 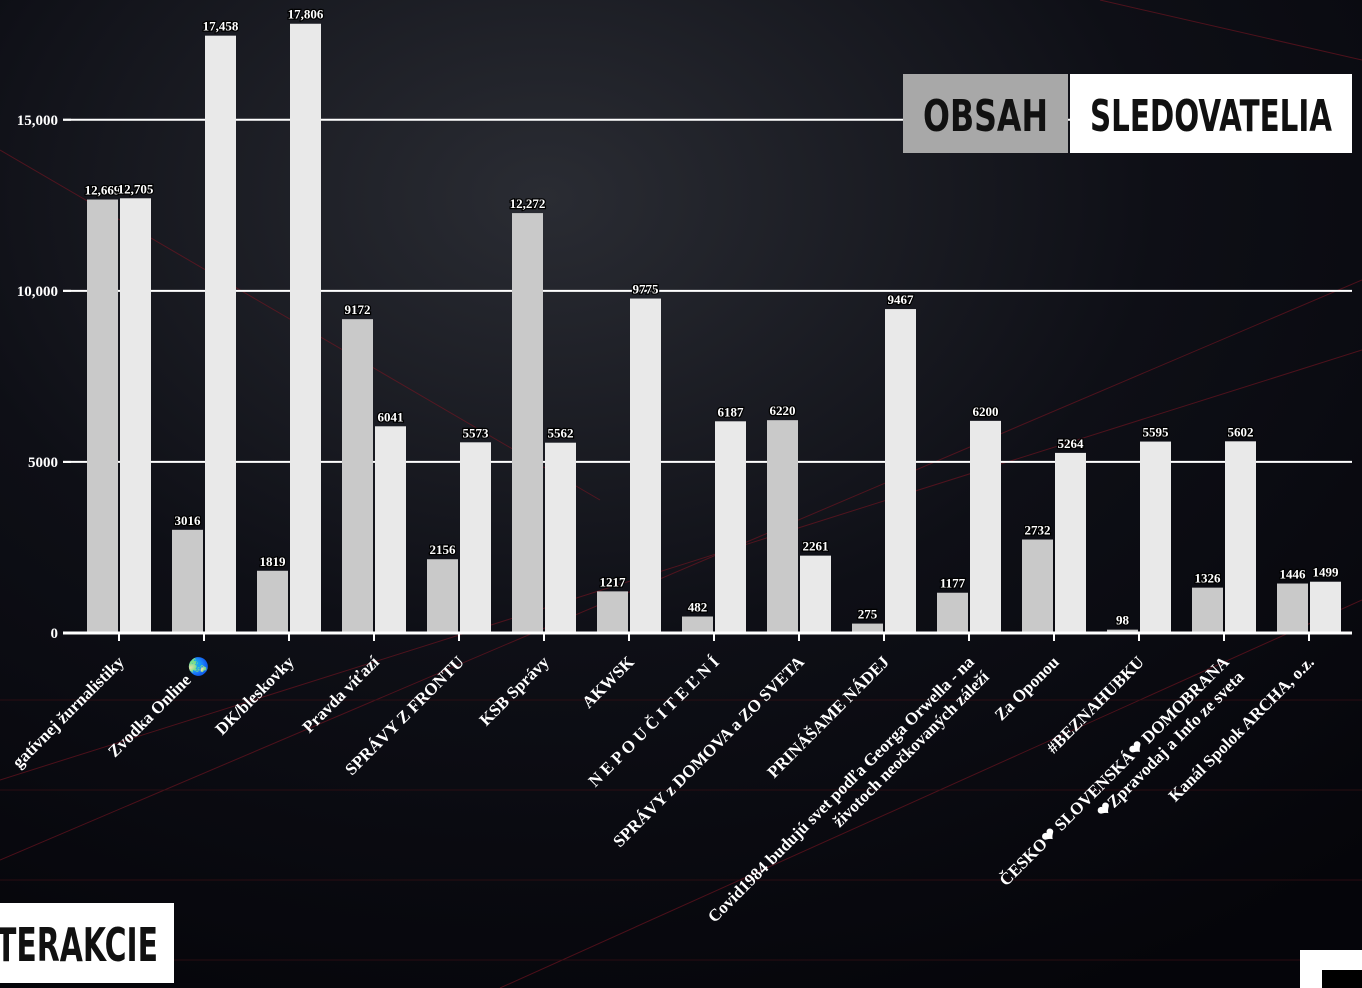 What do you see at coordinates (55, 634) in the screenshot?
I see `y-tick-label: 0` at bounding box center [55, 634].